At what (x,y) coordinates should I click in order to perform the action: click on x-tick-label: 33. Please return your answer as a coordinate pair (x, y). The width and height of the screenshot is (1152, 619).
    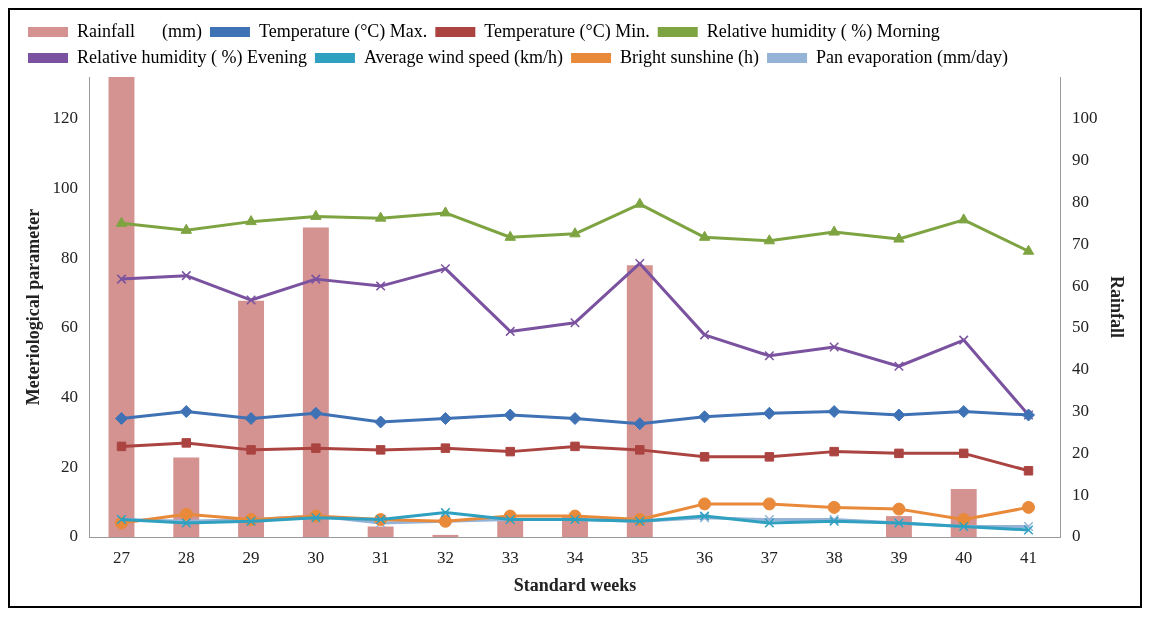
    Looking at the image, I should click on (510, 557).